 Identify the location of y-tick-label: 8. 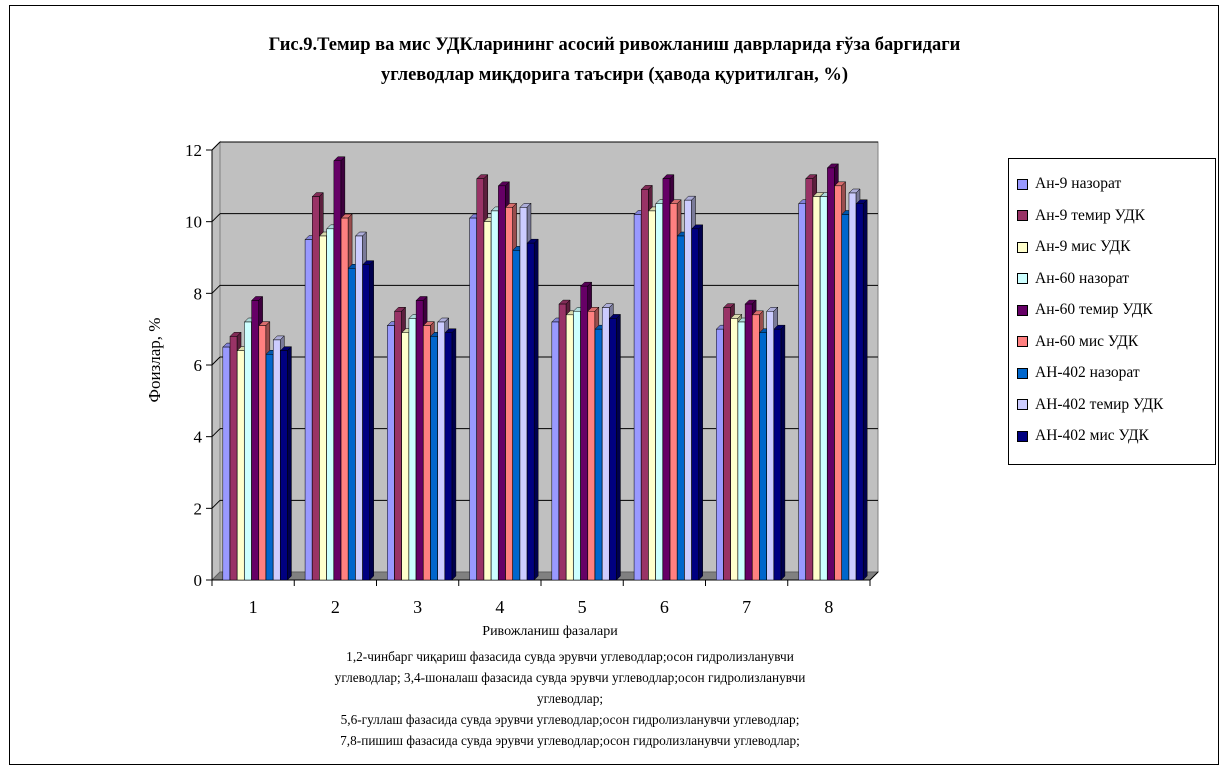
(198, 293).